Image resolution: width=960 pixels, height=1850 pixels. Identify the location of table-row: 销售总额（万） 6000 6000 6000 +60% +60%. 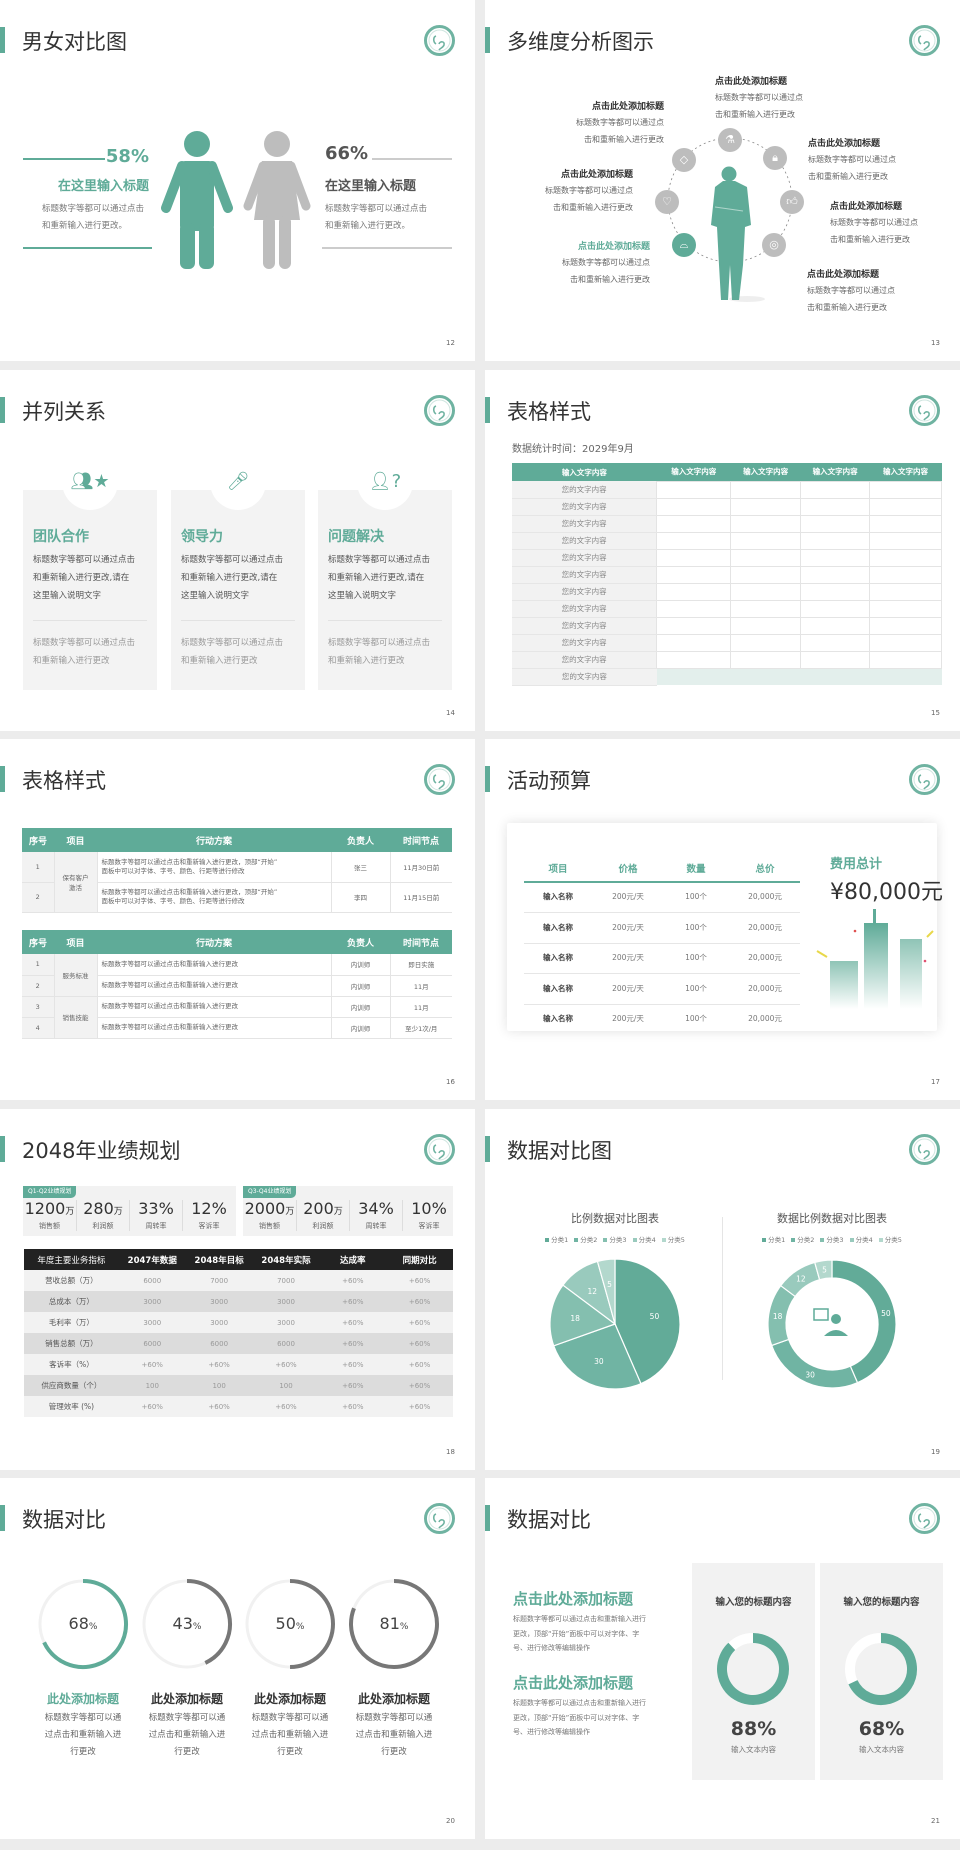
(238, 1343).